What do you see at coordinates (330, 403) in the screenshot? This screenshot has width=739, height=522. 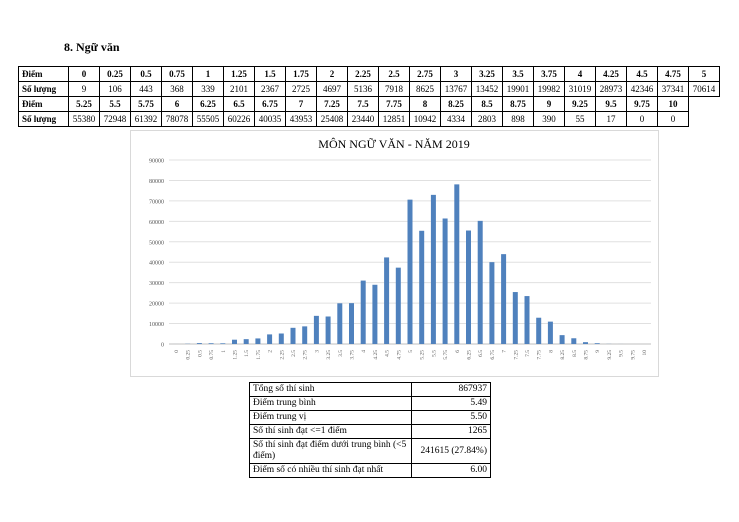 I see `stat-label: Điểm trung bình` at bounding box center [330, 403].